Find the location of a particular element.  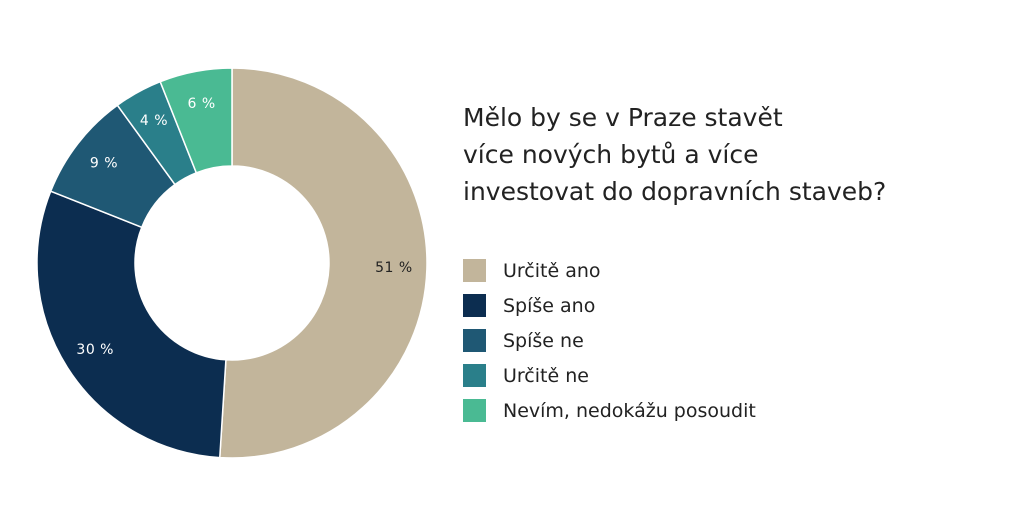

legend-item-urcite-ano: Určitě ano is located at coordinates (609, 270).